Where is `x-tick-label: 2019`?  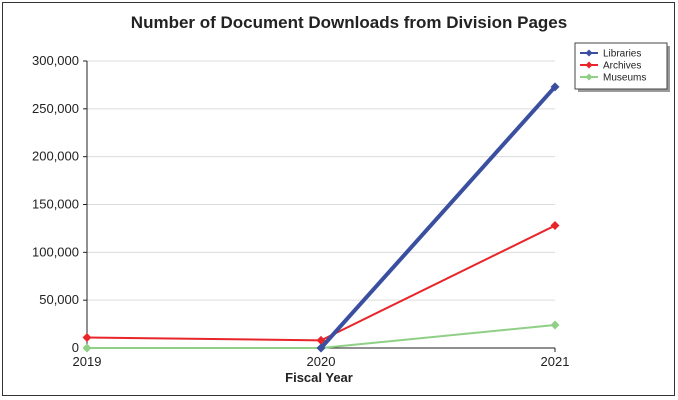 x-tick-label: 2019 is located at coordinates (87, 361).